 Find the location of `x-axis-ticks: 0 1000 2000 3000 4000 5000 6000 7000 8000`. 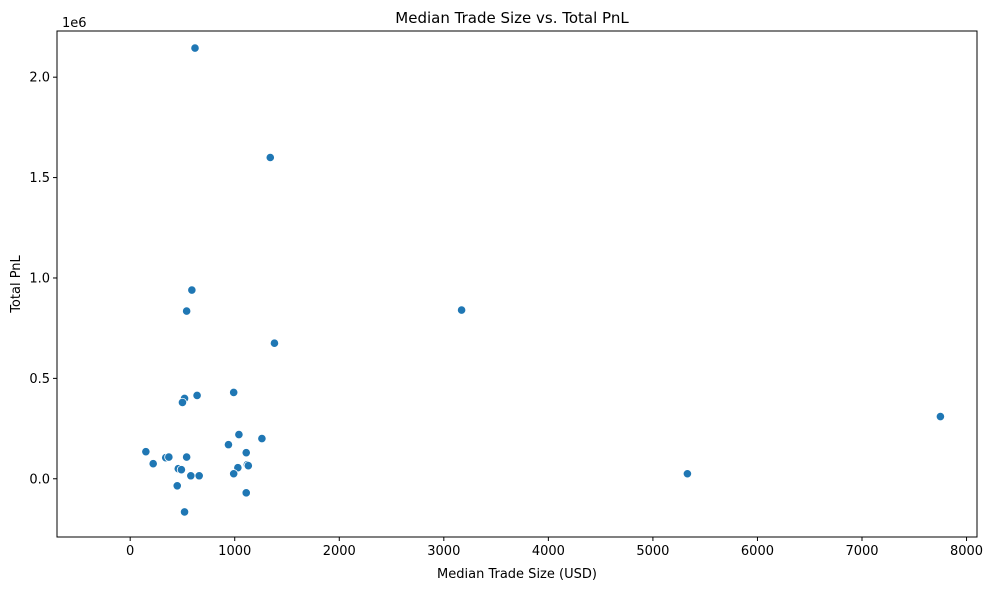

x-axis-ticks: 0 1000 2000 3000 4000 5000 6000 7000 8000 is located at coordinates (554, 548).